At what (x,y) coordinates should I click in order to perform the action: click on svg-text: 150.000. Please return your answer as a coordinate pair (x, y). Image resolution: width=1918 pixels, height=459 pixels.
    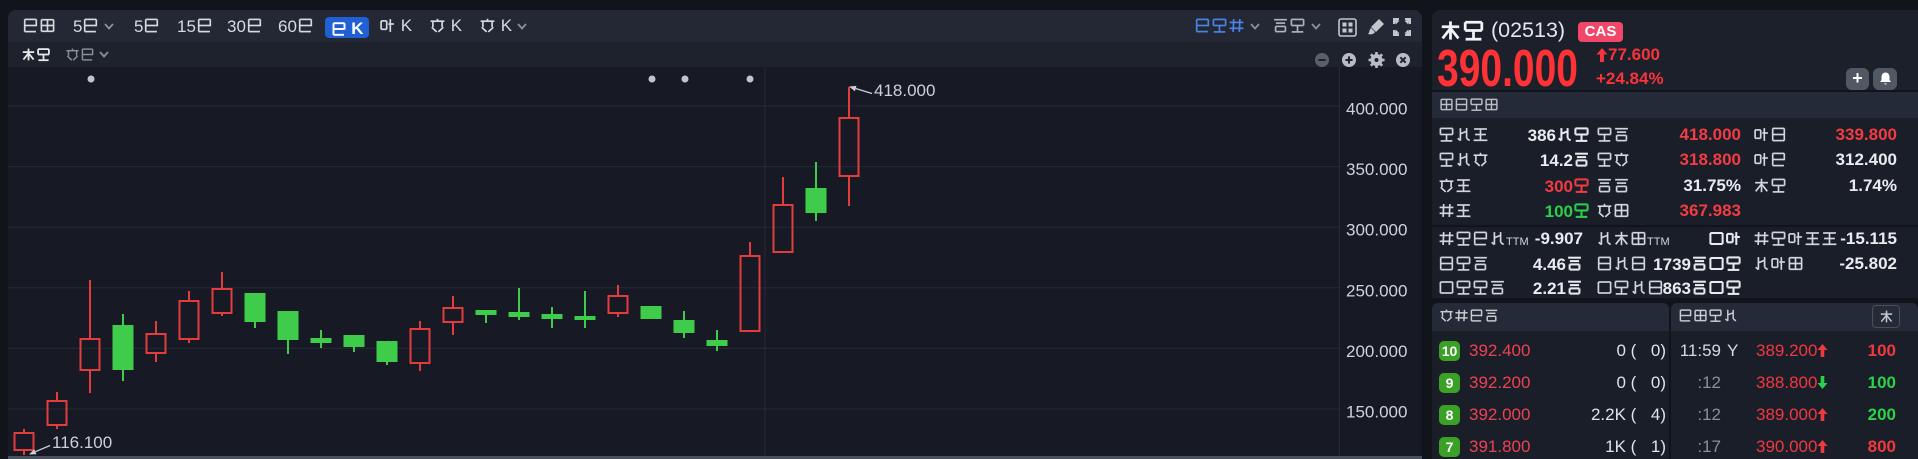
    Looking at the image, I should click on (1376, 412).